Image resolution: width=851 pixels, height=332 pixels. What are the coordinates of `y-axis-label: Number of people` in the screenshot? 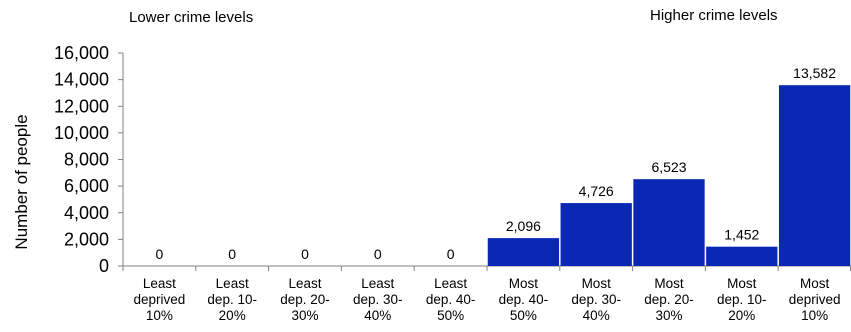 It's located at (21, 181).